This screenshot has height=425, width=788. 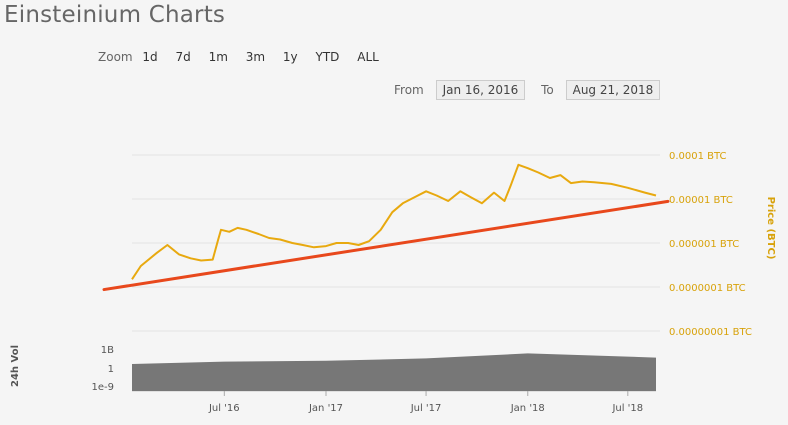 I want to click on from-label: From, so click(x=409, y=90).